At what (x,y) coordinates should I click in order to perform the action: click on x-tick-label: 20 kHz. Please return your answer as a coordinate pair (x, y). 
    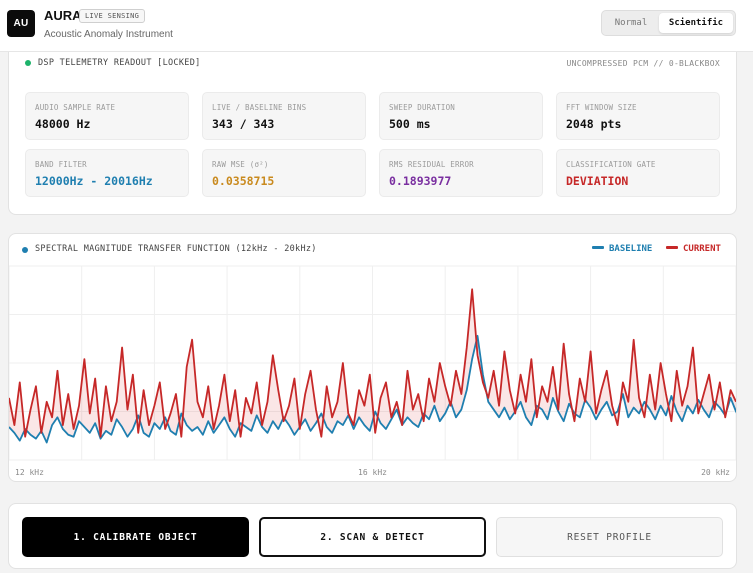
    Looking at the image, I should click on (715, 472).